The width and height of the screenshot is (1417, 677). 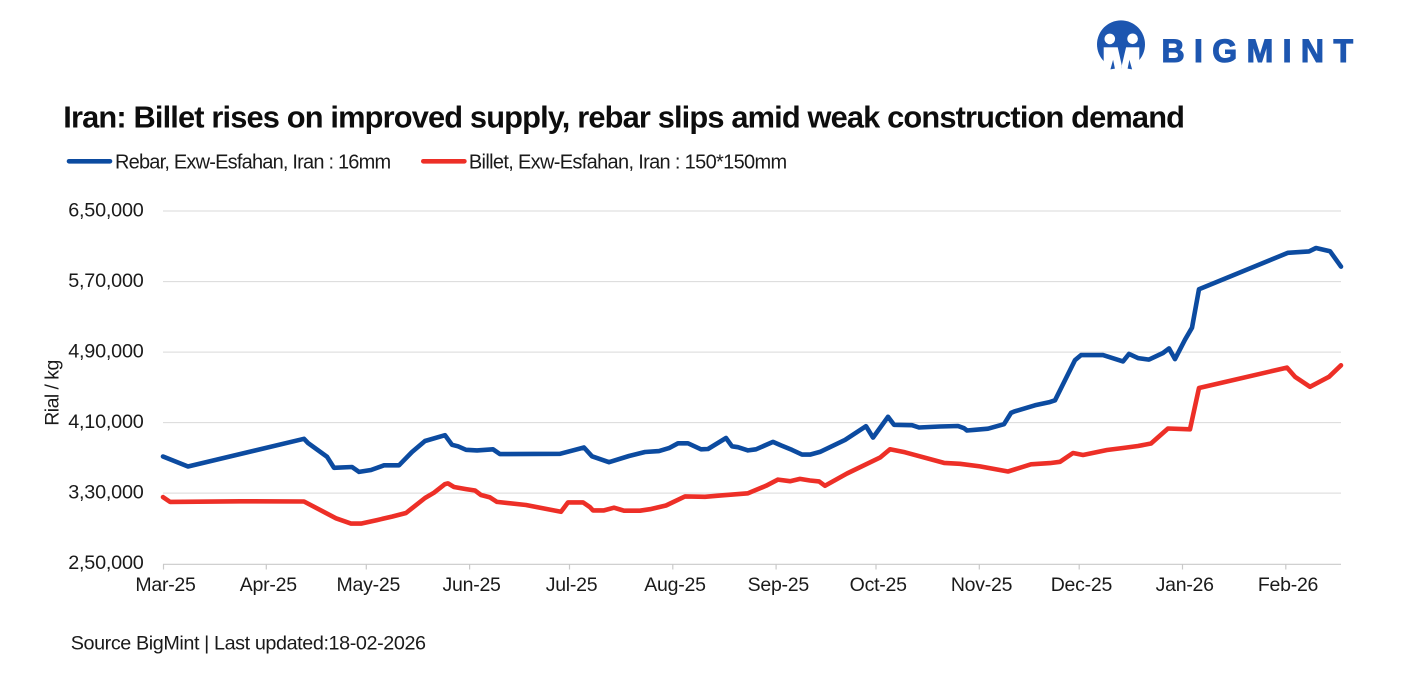 I want to click on svg-text: 2,50,000, so click(x=106, y=563).